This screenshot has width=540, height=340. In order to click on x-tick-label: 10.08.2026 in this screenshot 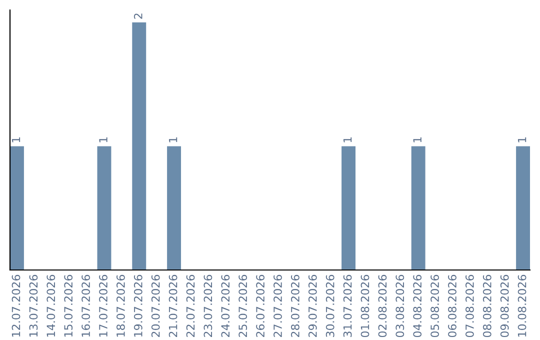, I will do `click(522, 305)`.